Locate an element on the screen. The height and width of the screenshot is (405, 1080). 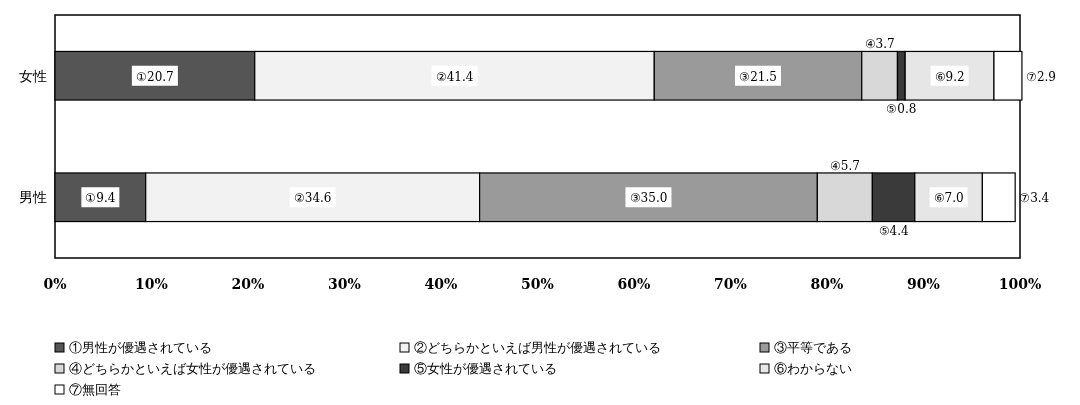
x-tick-label: 90% is located at coordinates (923, 284).